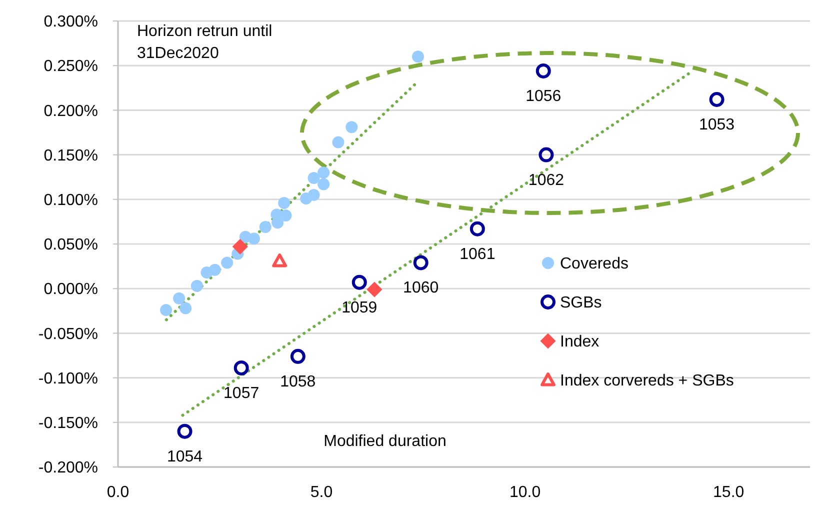  Describe the element at coordinates (647, 381) in the screenshot. I see `legend-label: Index corvereds + SGBs` at that location.